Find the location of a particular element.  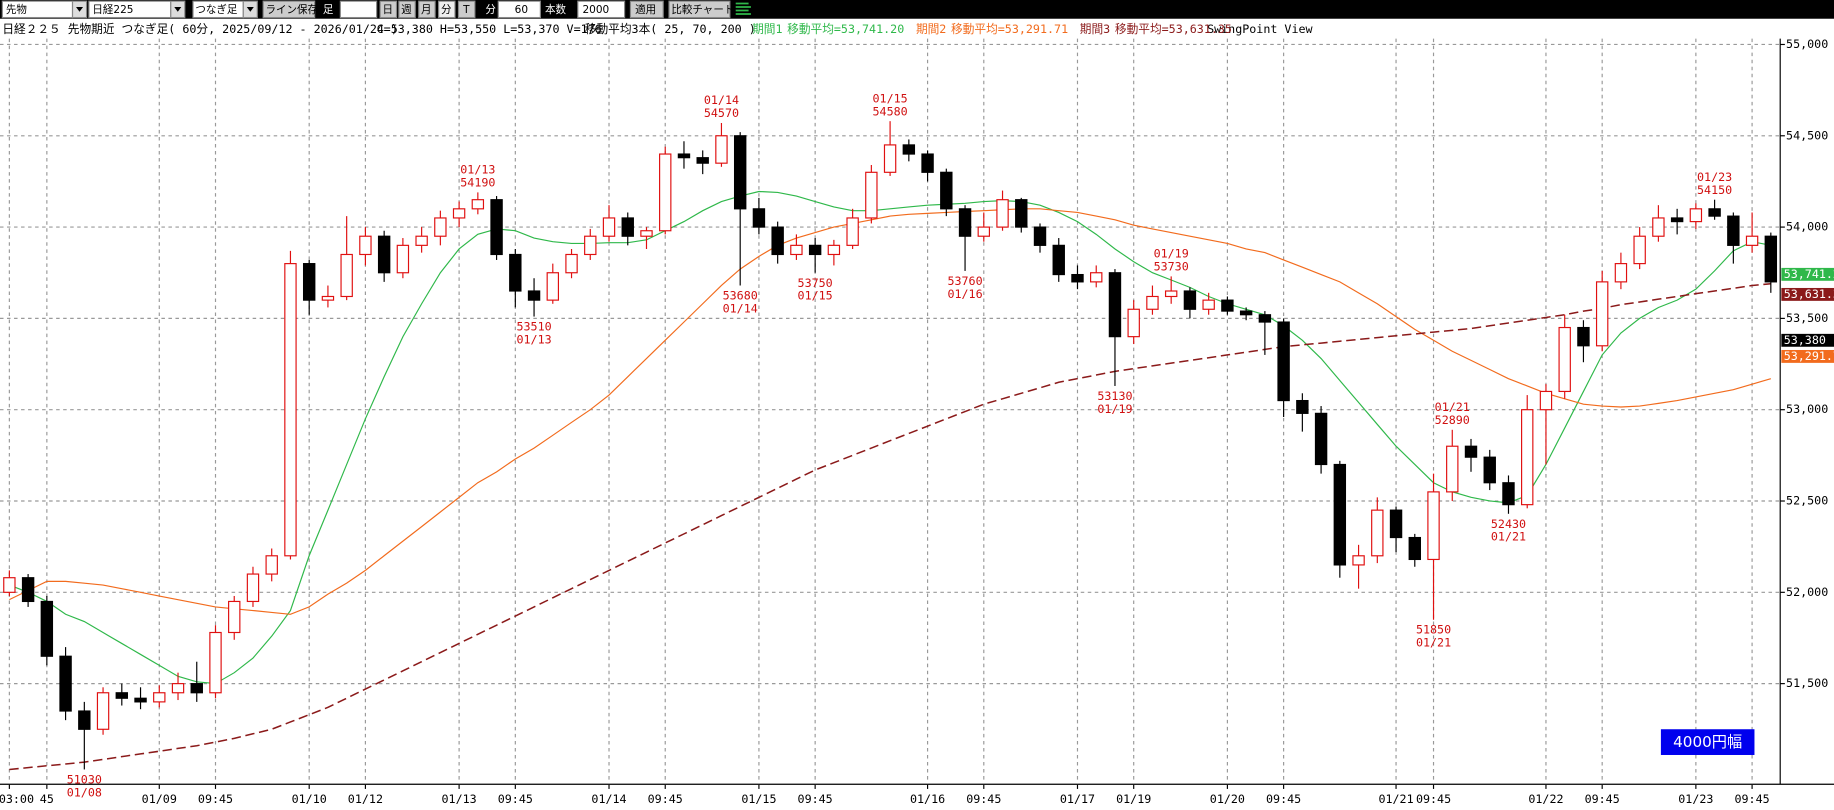

ma-name: 期間1 is located at coordinates (767, 29).